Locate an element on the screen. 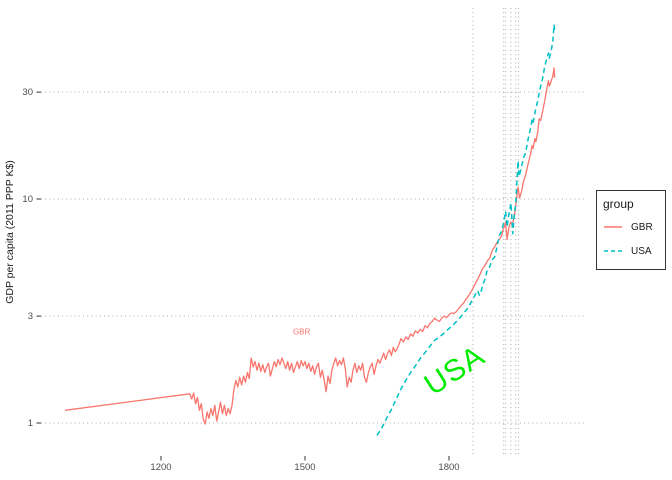  legend-label-gbr: GBR is located at coordinates (642, 227).